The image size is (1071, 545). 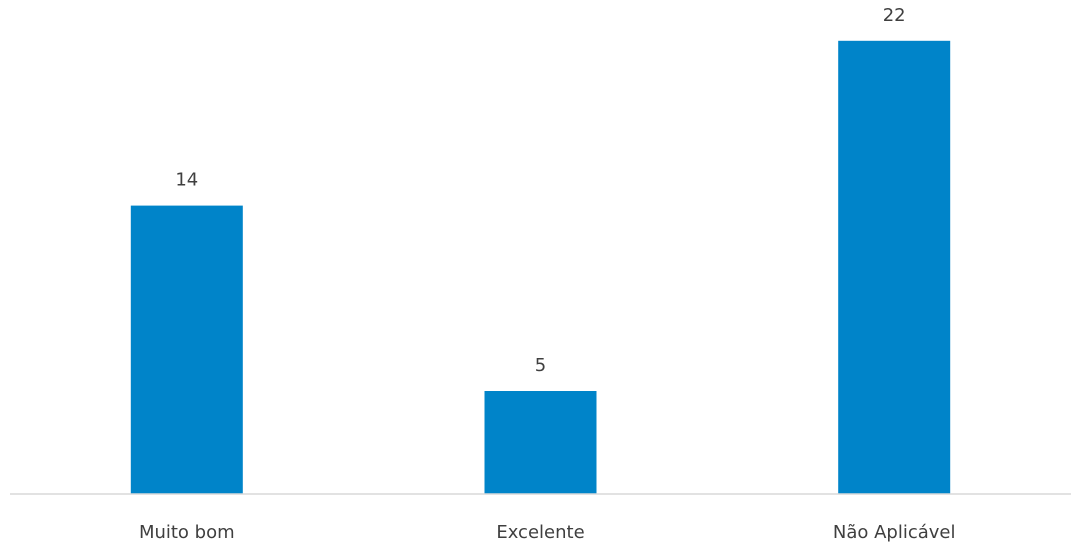 I want to click on x-tick-label-0: Muito bom, so click(x=187, y=532).